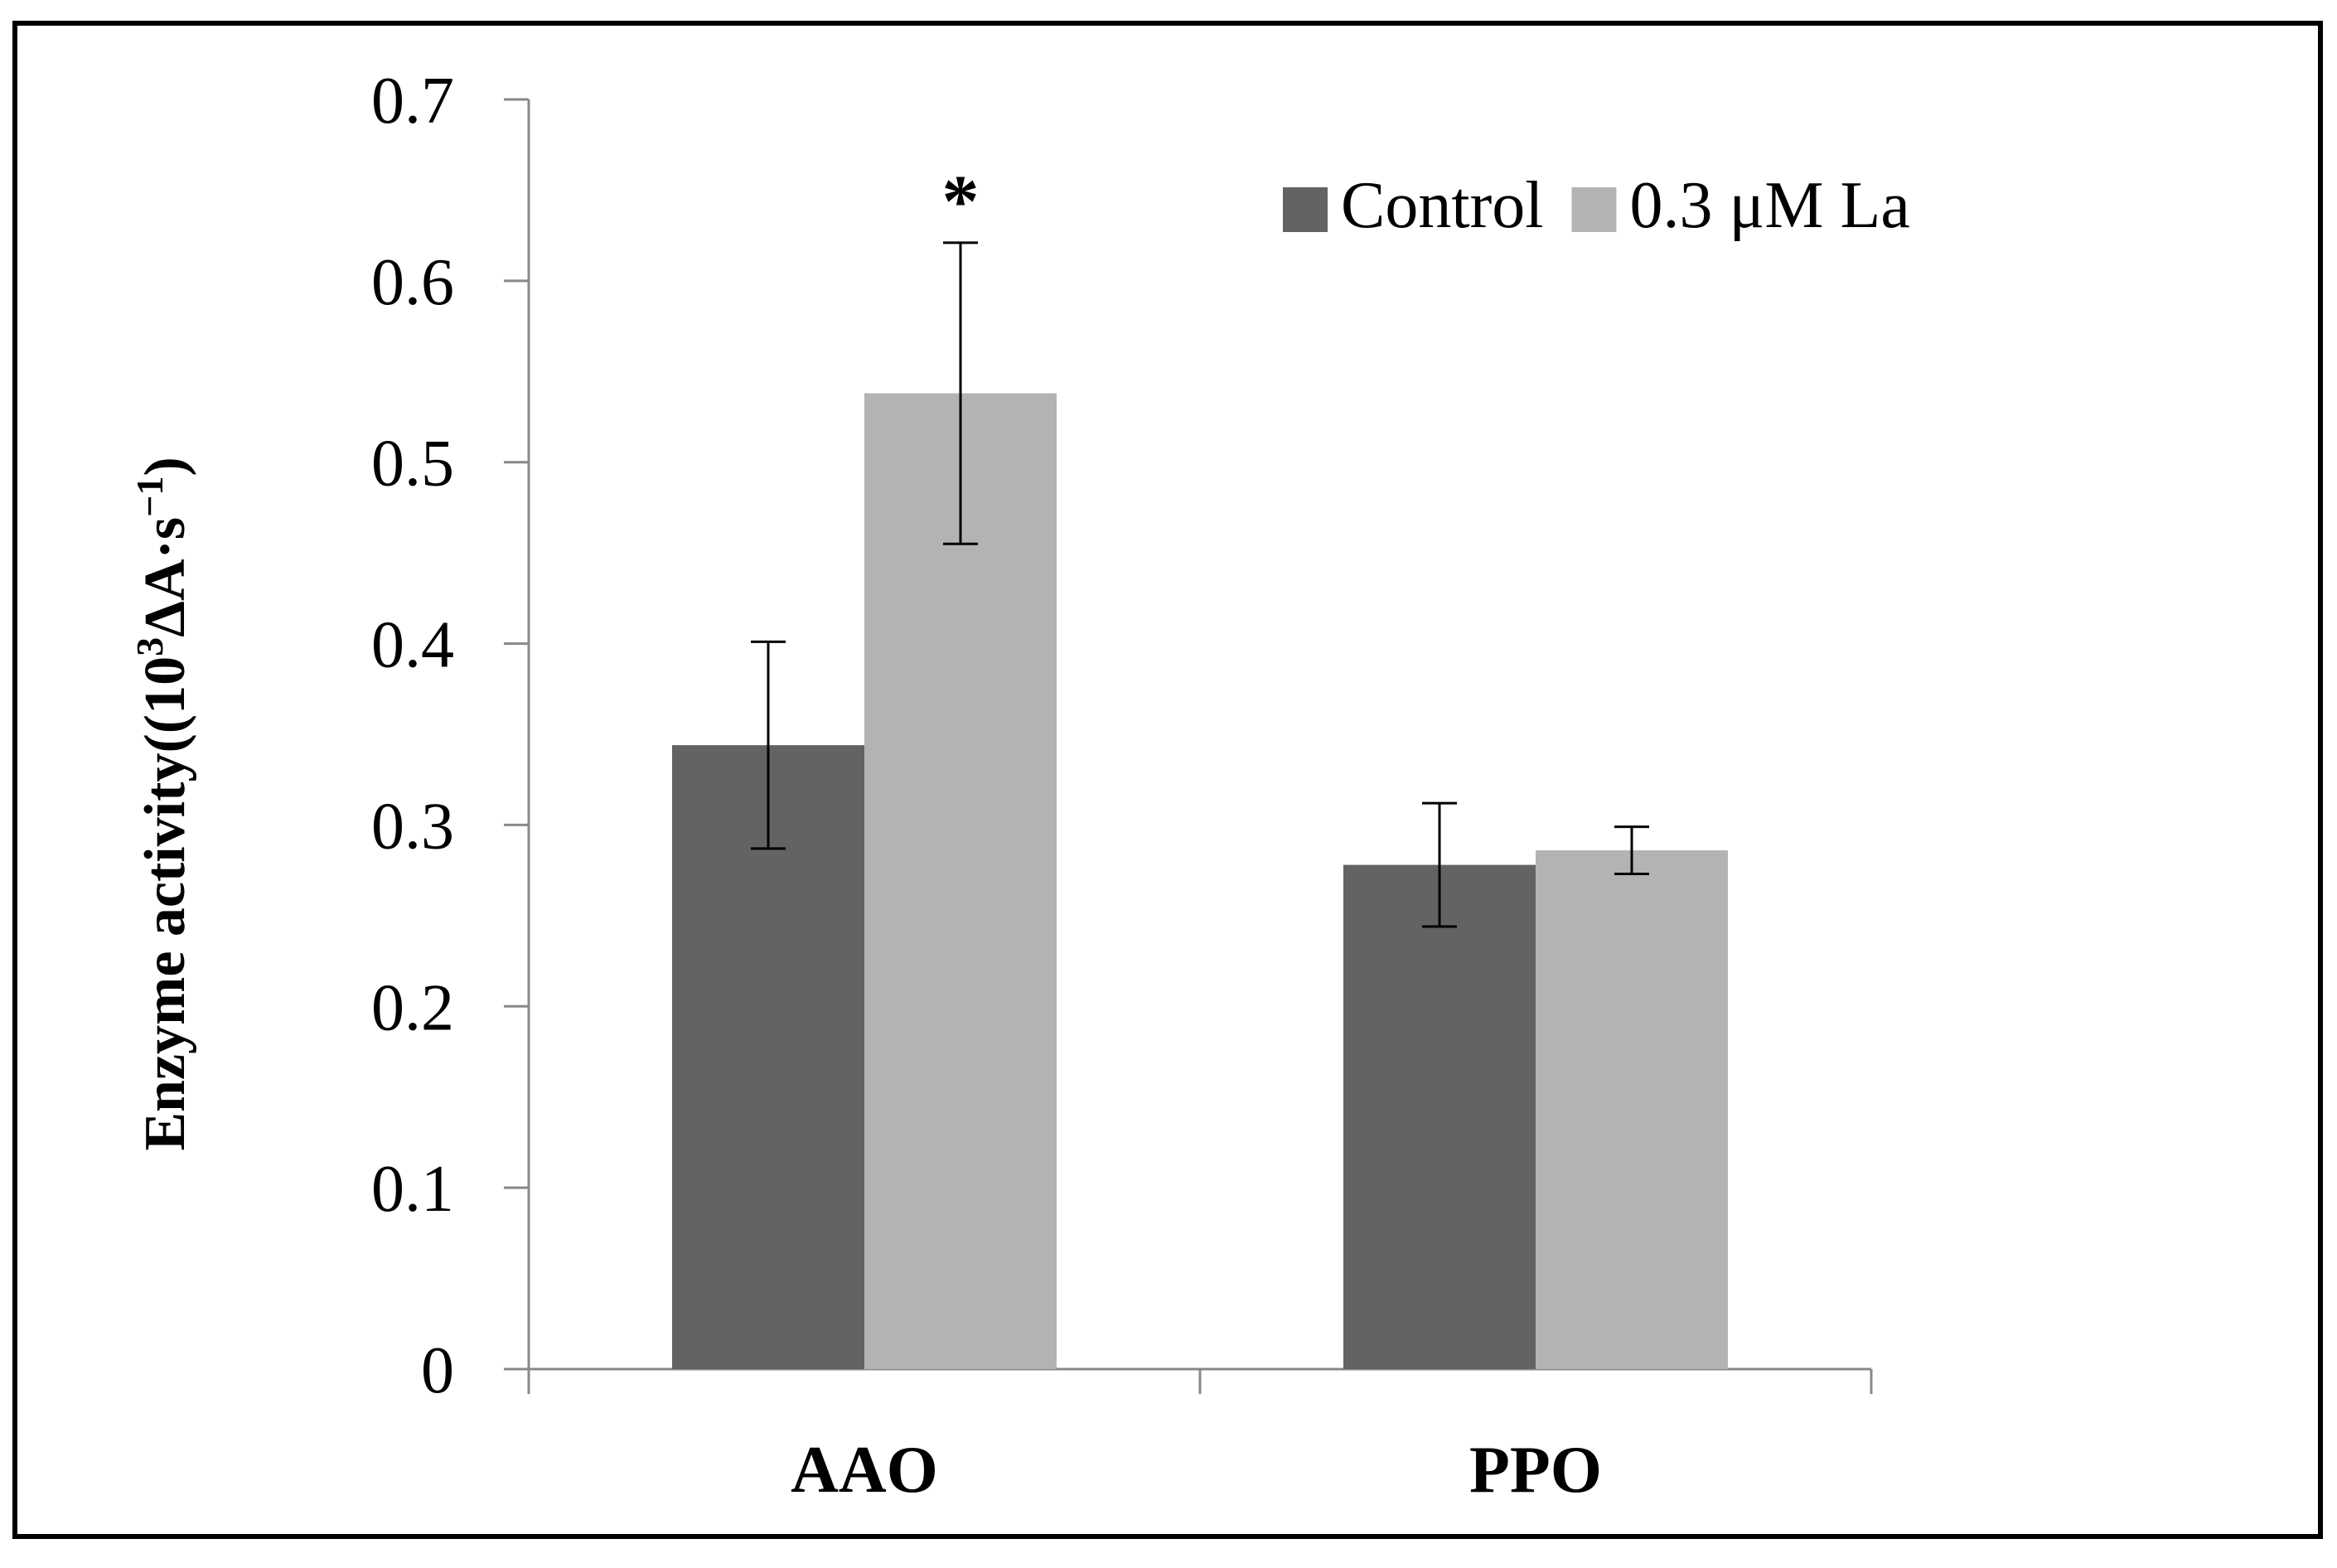 This screenshot has width=2337, height=1568. Describe the element at coordinates (1442, 205) in the screenshot. I see `legend-label: Control` at that location.